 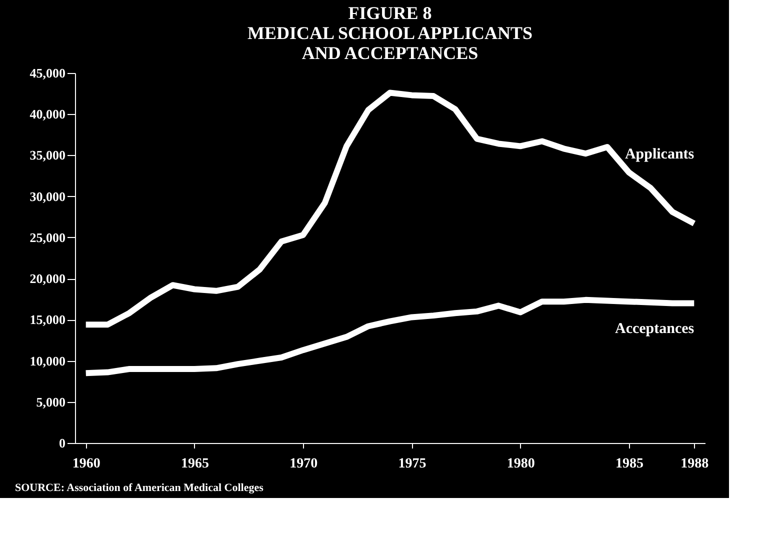 What do you see at coordinates (694, 464) in the screenshot?
I see `x-tick-label: 1988` at bounding box center [694, 464].